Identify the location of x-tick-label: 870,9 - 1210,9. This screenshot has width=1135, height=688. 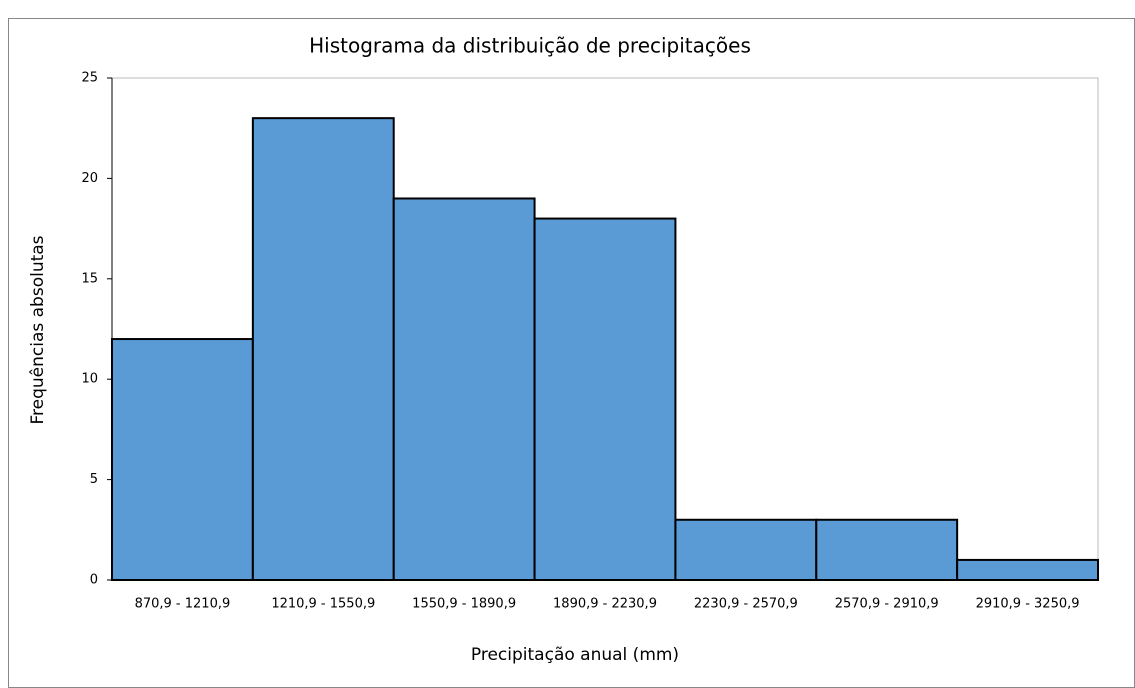
(183, 604).